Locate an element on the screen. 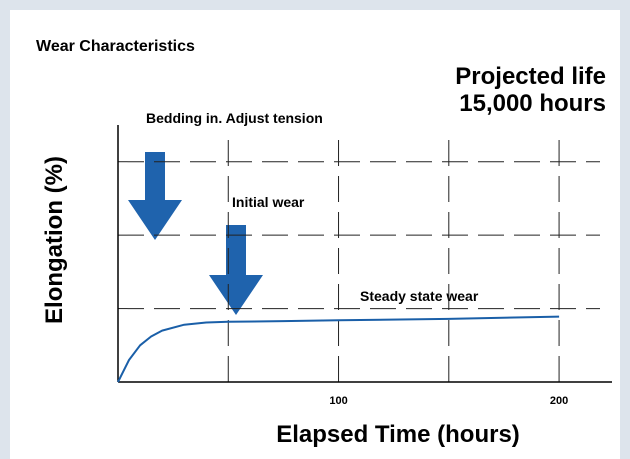 The height and width of the screenshot is (459, 630). data-line is located at coordinates (338, 349).